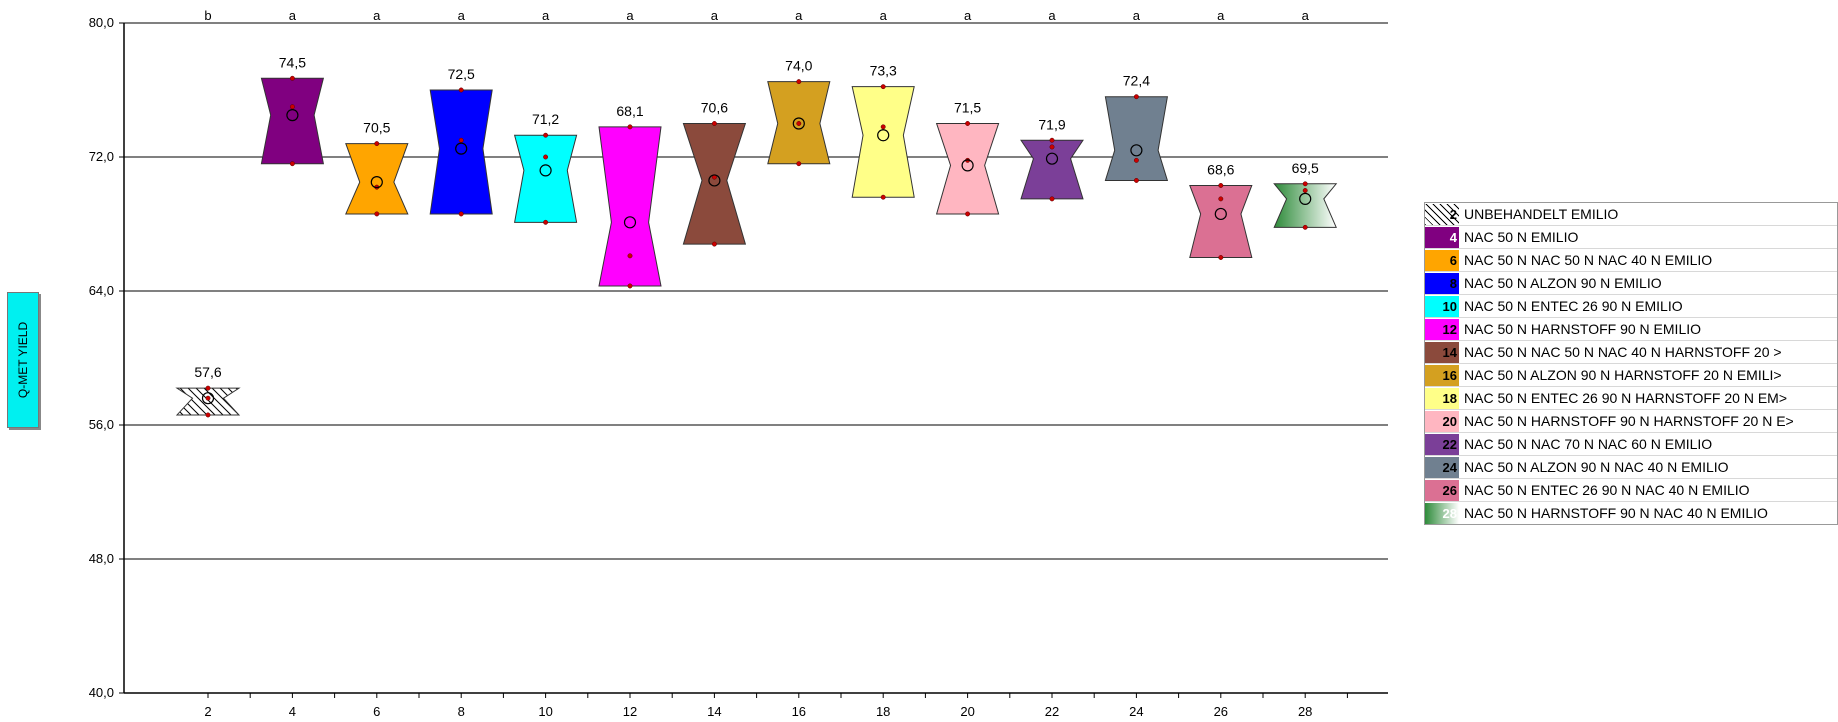  Describe the element at coordinates (292, 62) in the screenshot. I see `mean-label: 74,5` at that location.